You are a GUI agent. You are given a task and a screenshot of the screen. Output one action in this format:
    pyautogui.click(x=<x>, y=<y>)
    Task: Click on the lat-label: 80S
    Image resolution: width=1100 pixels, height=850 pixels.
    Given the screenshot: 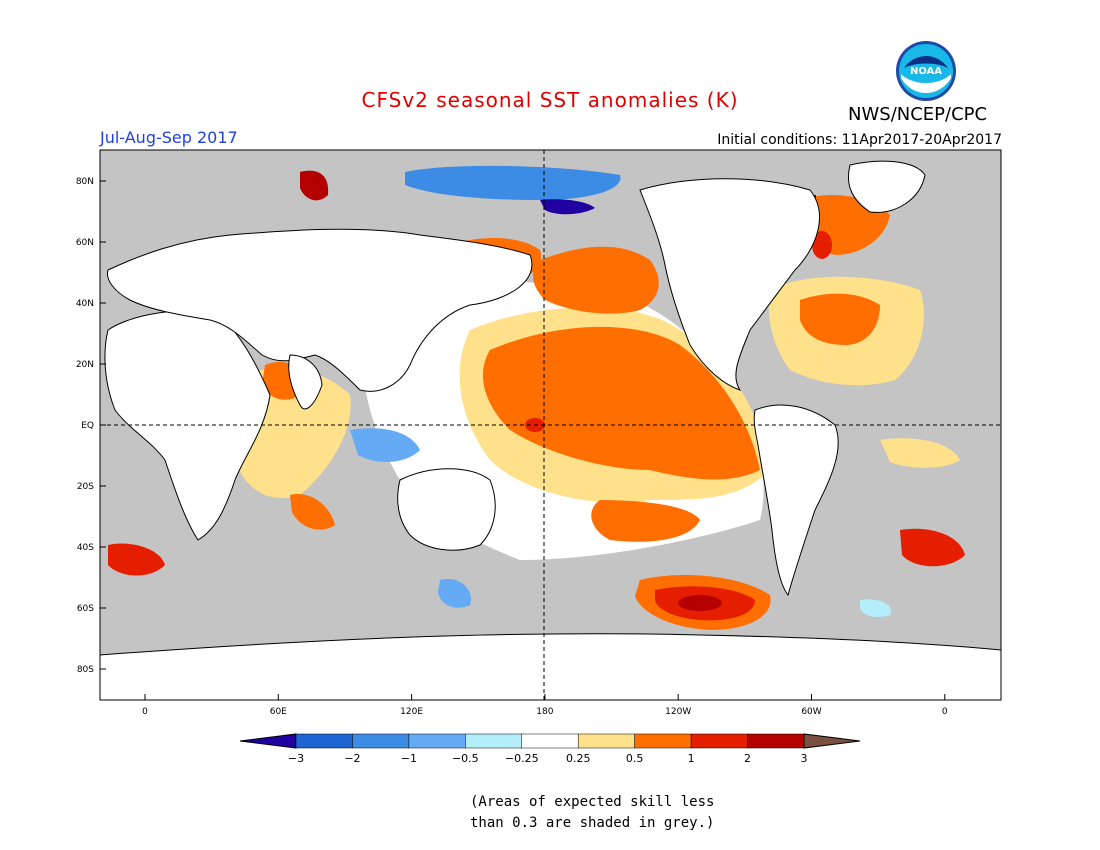 What is the action you would take?
    pyautogui.click(x=85, y=670)
    